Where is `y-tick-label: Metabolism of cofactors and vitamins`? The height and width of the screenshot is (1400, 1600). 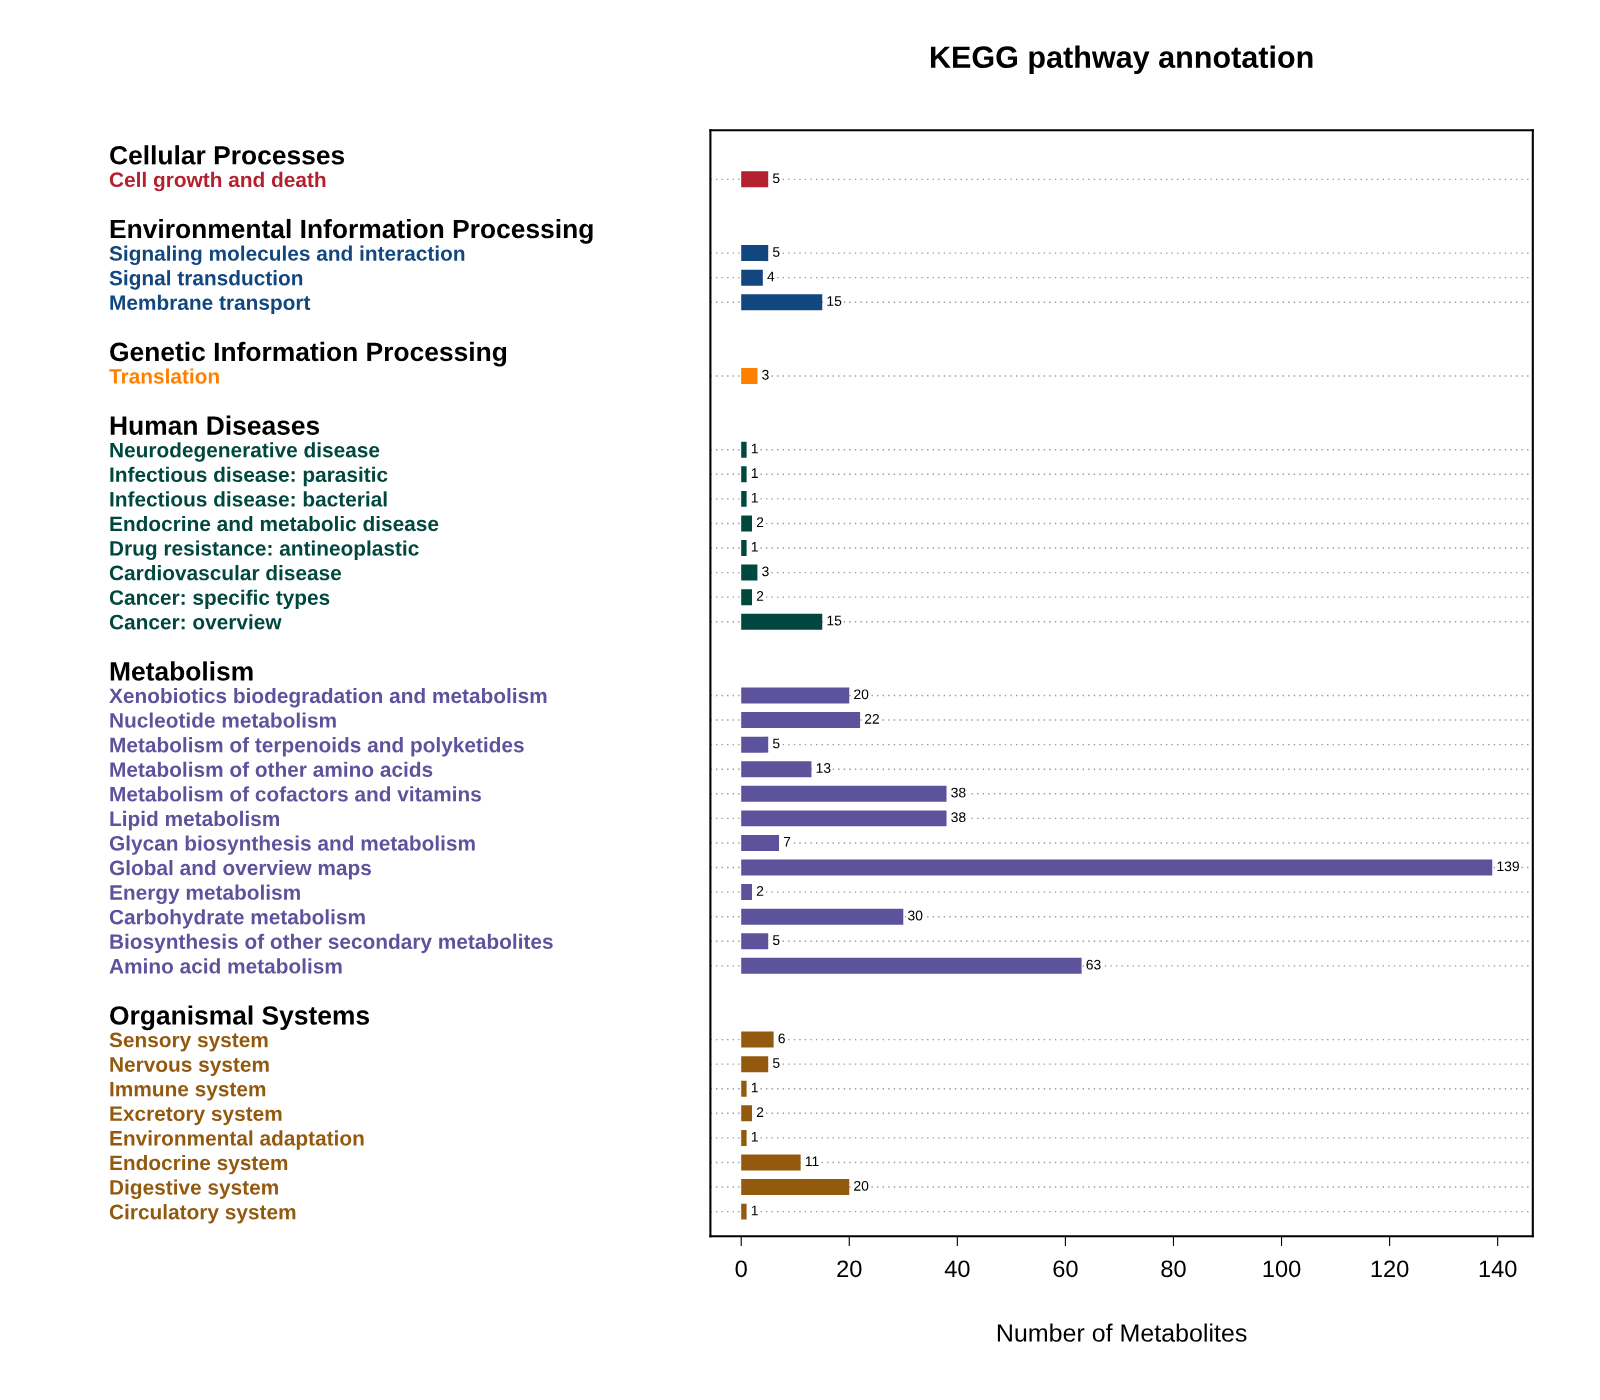
y-tick-label: Metabolism of cofactors and vitamins is located at coordinates (295, 794).